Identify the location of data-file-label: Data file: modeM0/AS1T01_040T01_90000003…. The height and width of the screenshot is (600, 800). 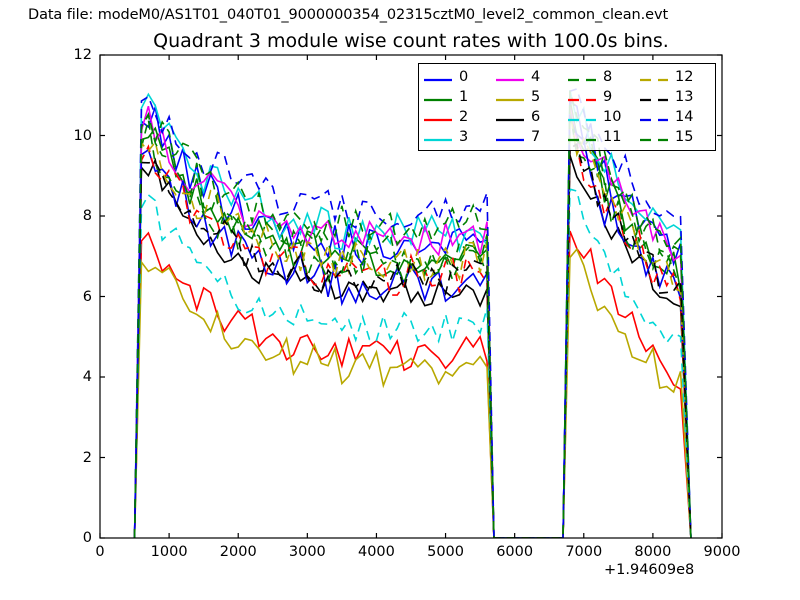
(348, 15).